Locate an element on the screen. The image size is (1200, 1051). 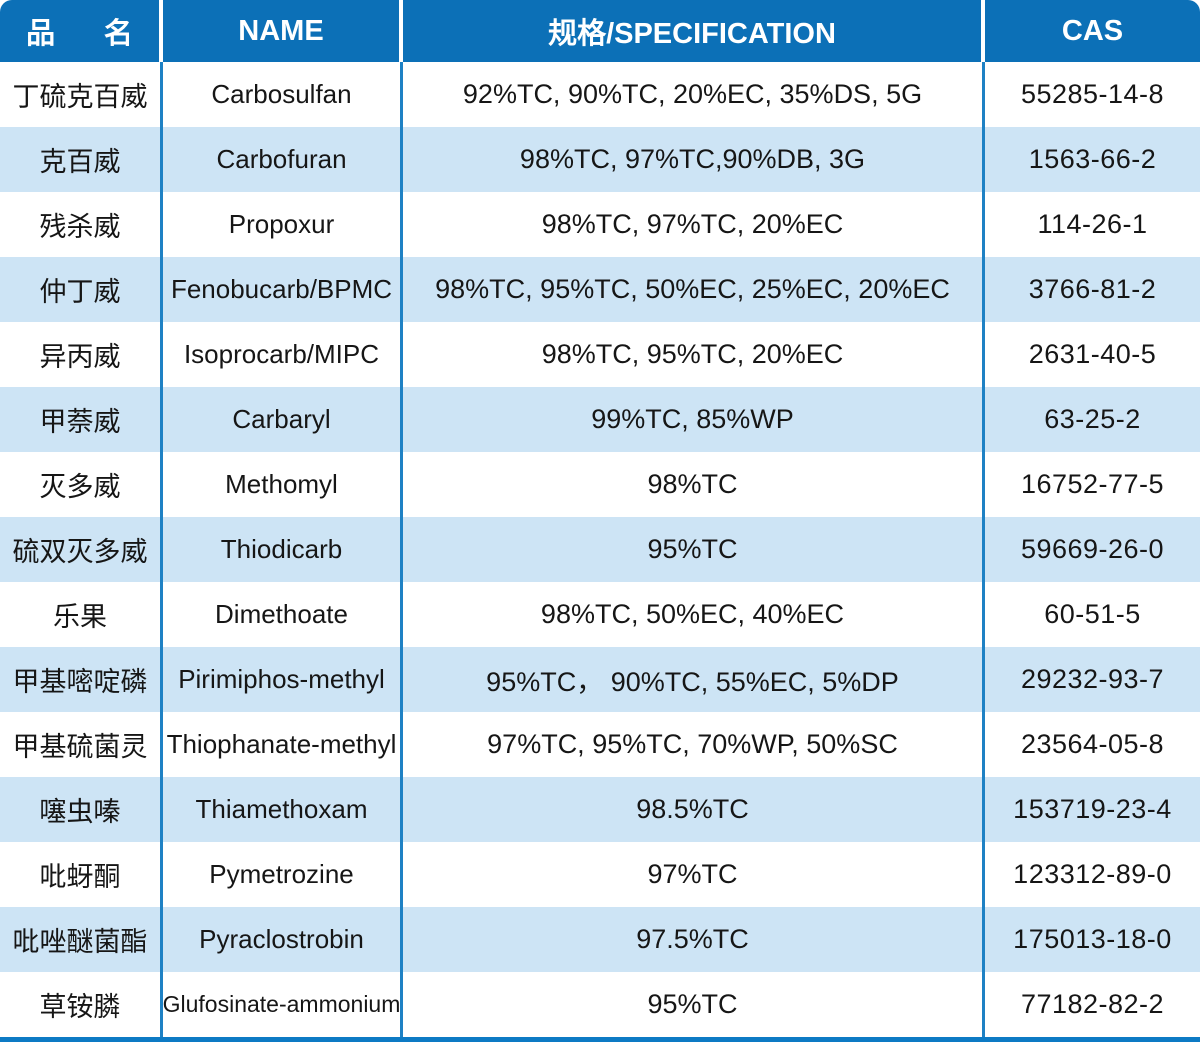
cell-cas-number: 114-26-1 is located at coordinates (1092, 224).